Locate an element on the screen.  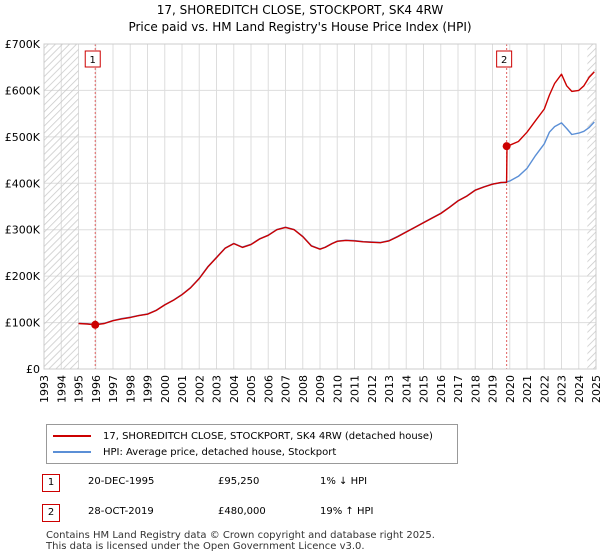
x-tick-label: 2025 is located at coordinates (595, 389).